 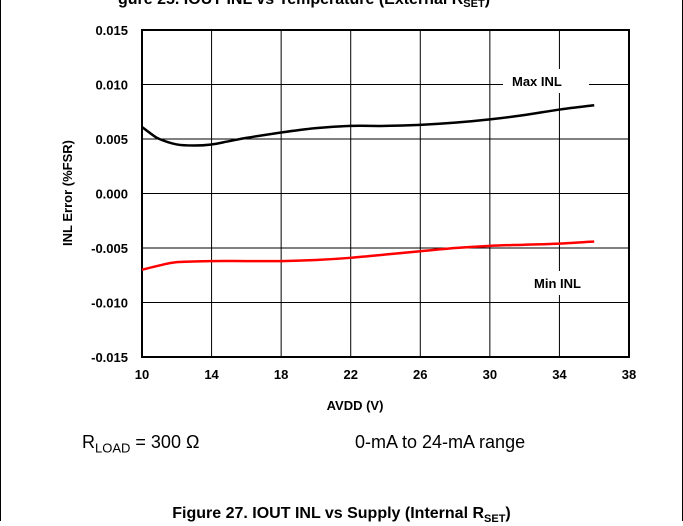 I want to click on series-line-min-inl, so click(x=368, y=256).